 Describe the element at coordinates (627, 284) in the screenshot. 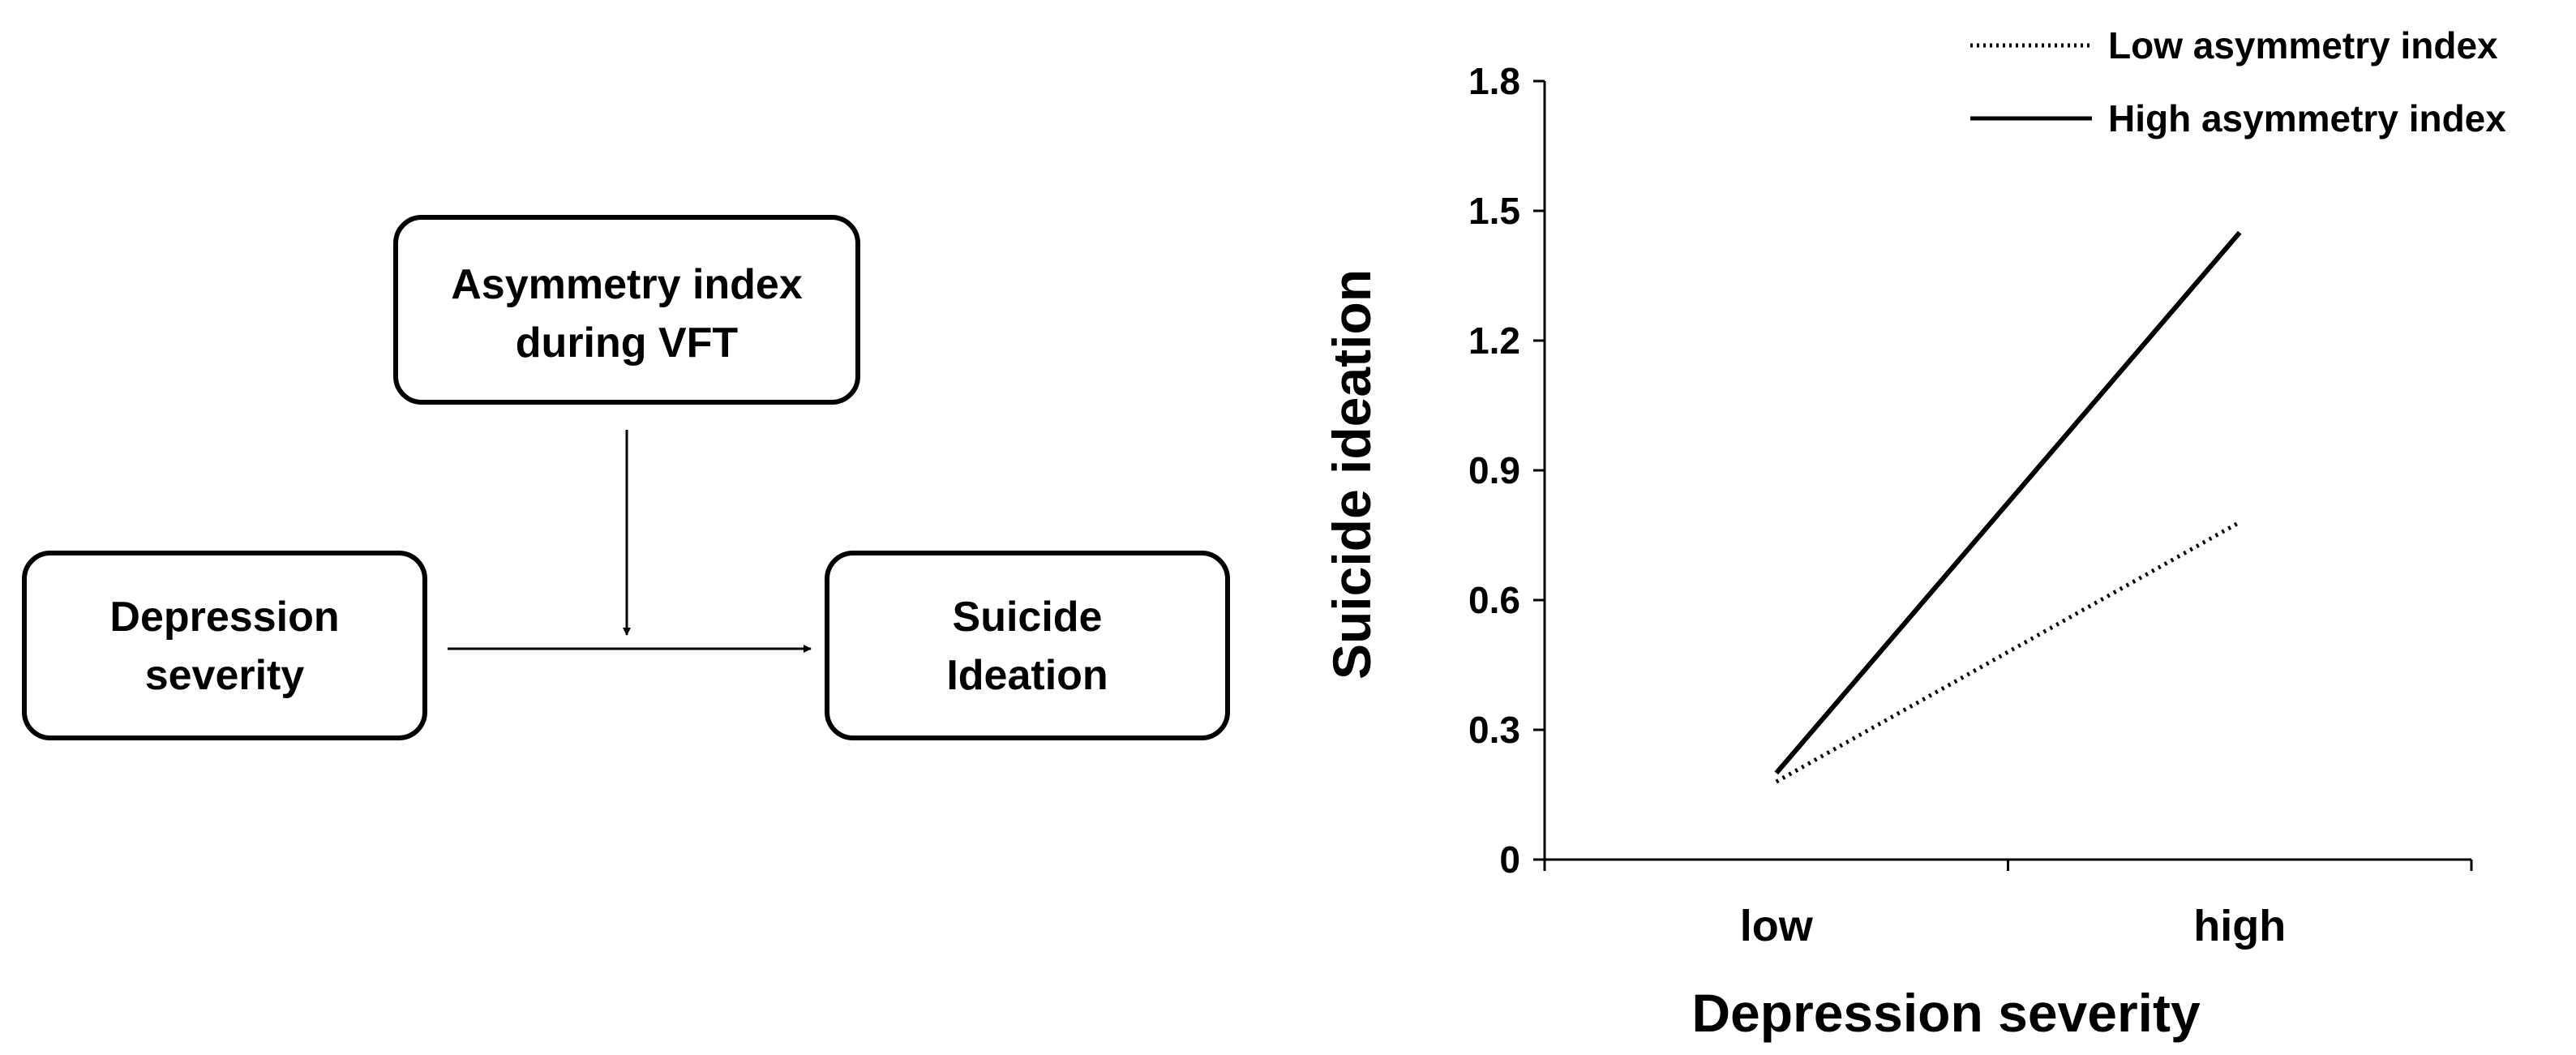

I see `moderator-box-line-1: Asymmetry index` at that location.